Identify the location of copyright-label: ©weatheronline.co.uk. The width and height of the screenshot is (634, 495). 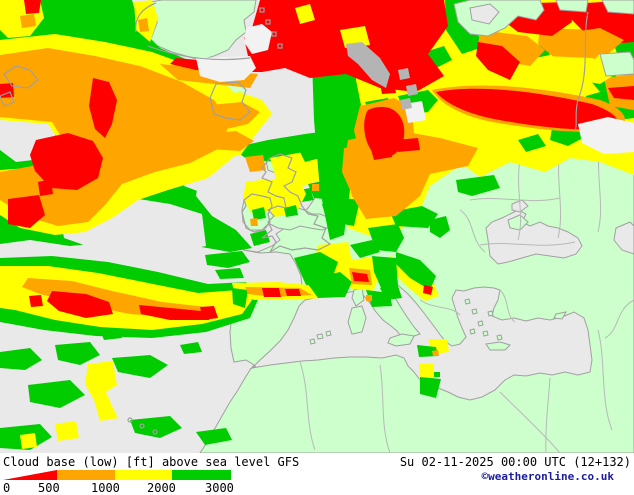
(547, 476).